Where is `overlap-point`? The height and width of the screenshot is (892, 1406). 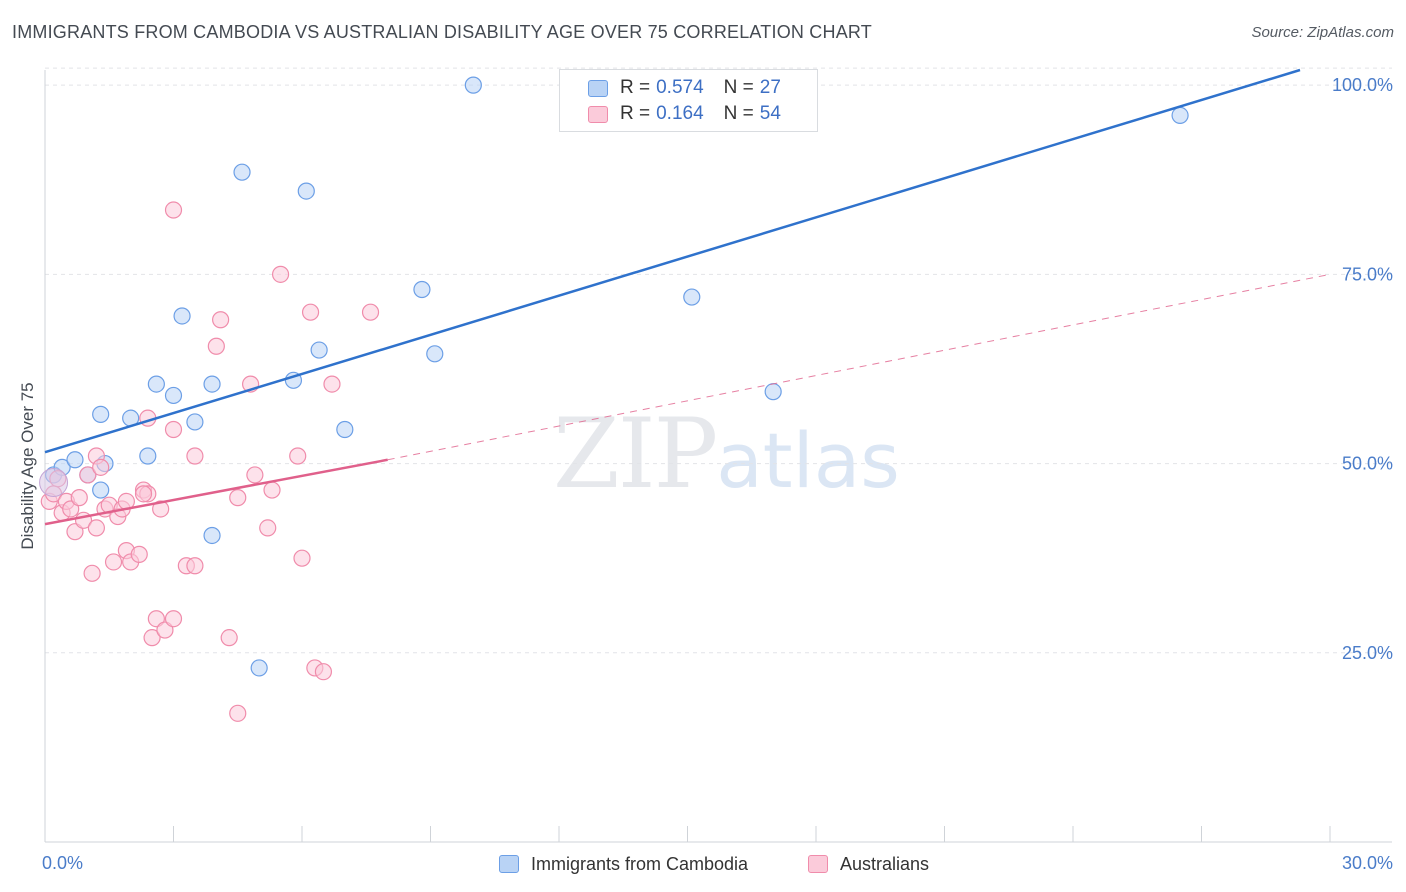
overlap-point is located at coordinates (54, 482).